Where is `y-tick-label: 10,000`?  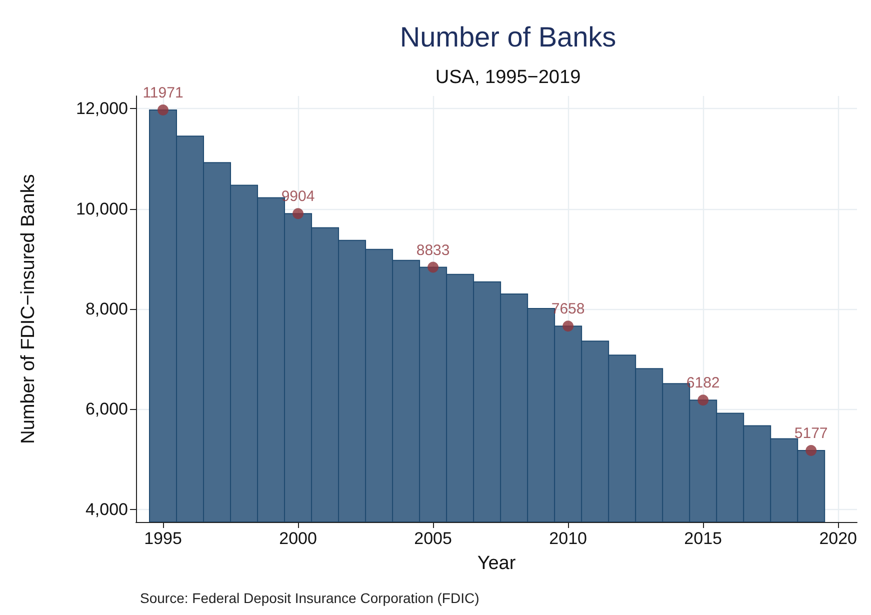 y-tick-label: 10,000 is located at coordinates (102, 208).